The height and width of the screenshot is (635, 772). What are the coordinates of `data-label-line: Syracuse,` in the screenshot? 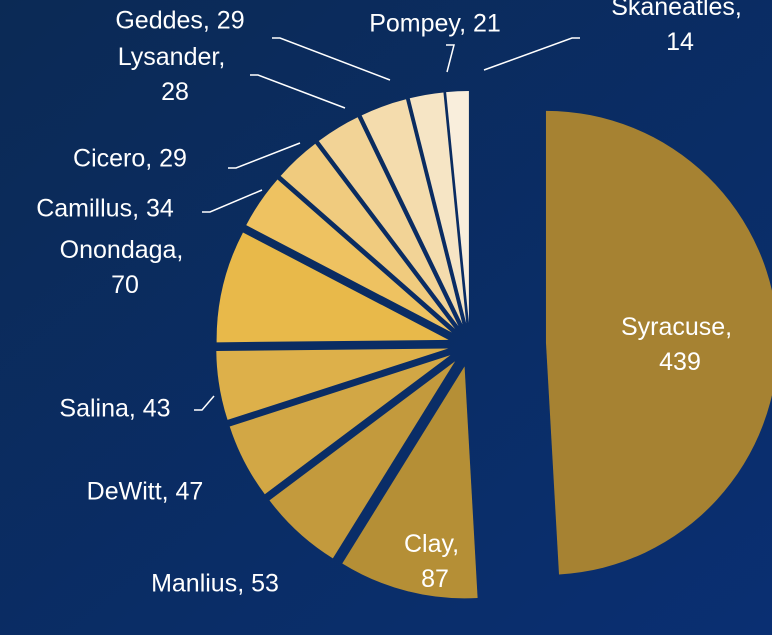 It's located at (680, 327).